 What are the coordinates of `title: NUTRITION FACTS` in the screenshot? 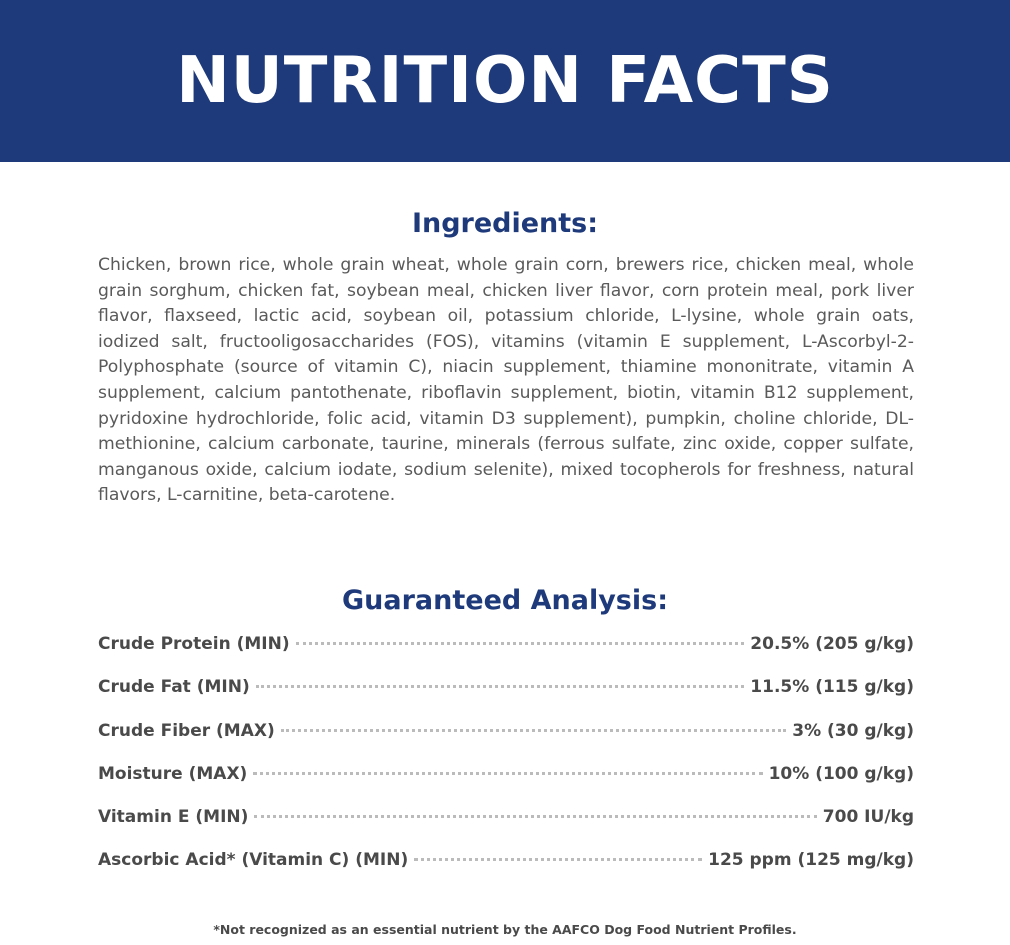 It's located at (505, 81).